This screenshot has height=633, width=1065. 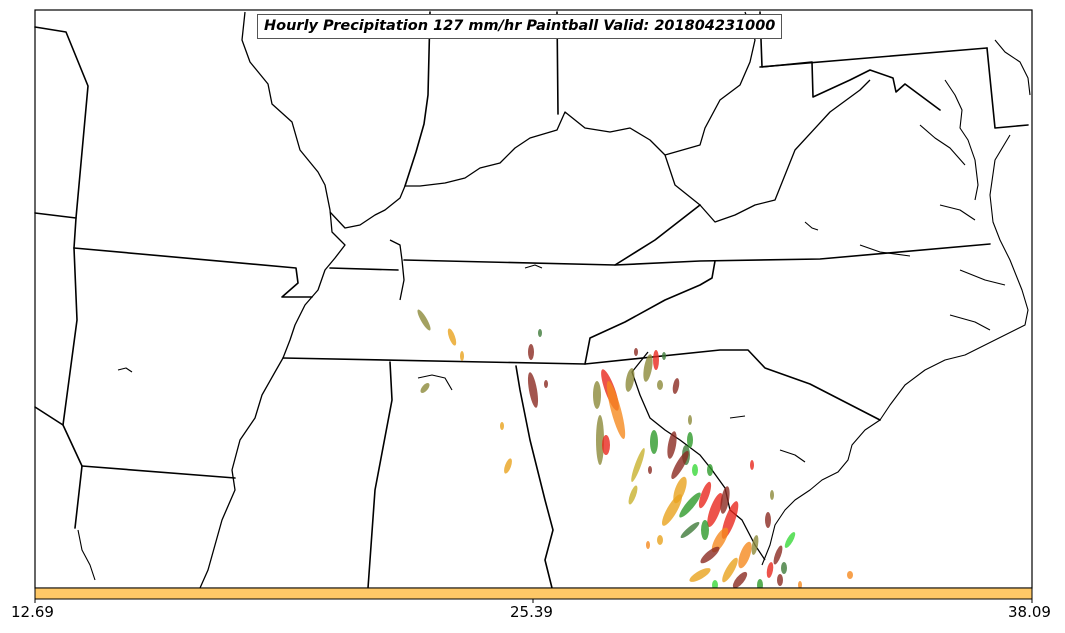 What do you see at coordinates (1029, 612) in the screenshot?
I see `colorbar-tick-label-max: 38.09` at bounding box center [1029, 612].